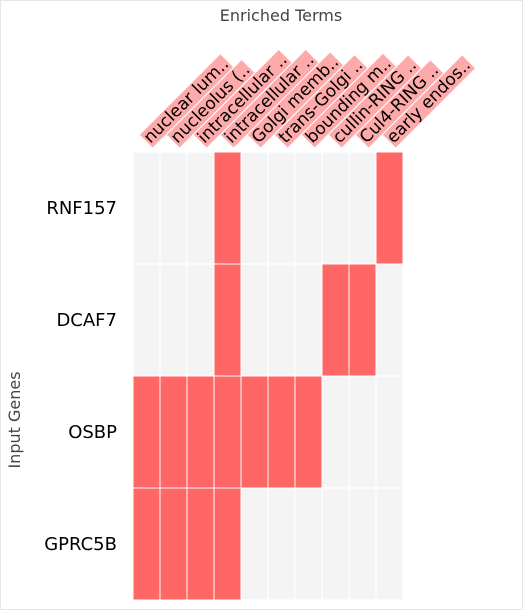 The image size is (523, 611). Describe the element at coordinates (80, 376) in the screenshot. I see `row-labels: RNF157 DCAF7 OSBP GPRC5B` at that location.